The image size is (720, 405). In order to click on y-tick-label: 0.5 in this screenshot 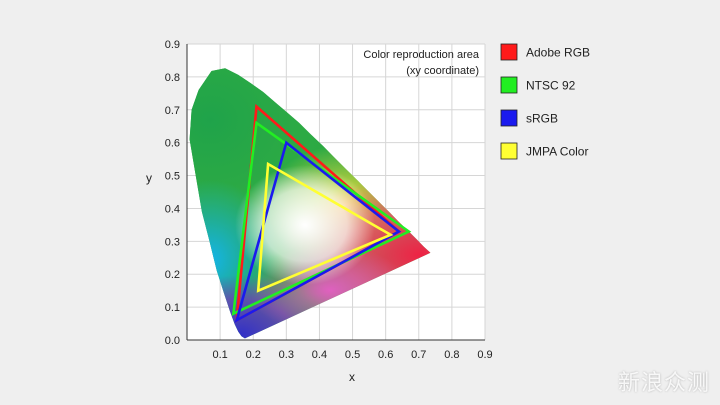, I will do `click(172, 177)`.